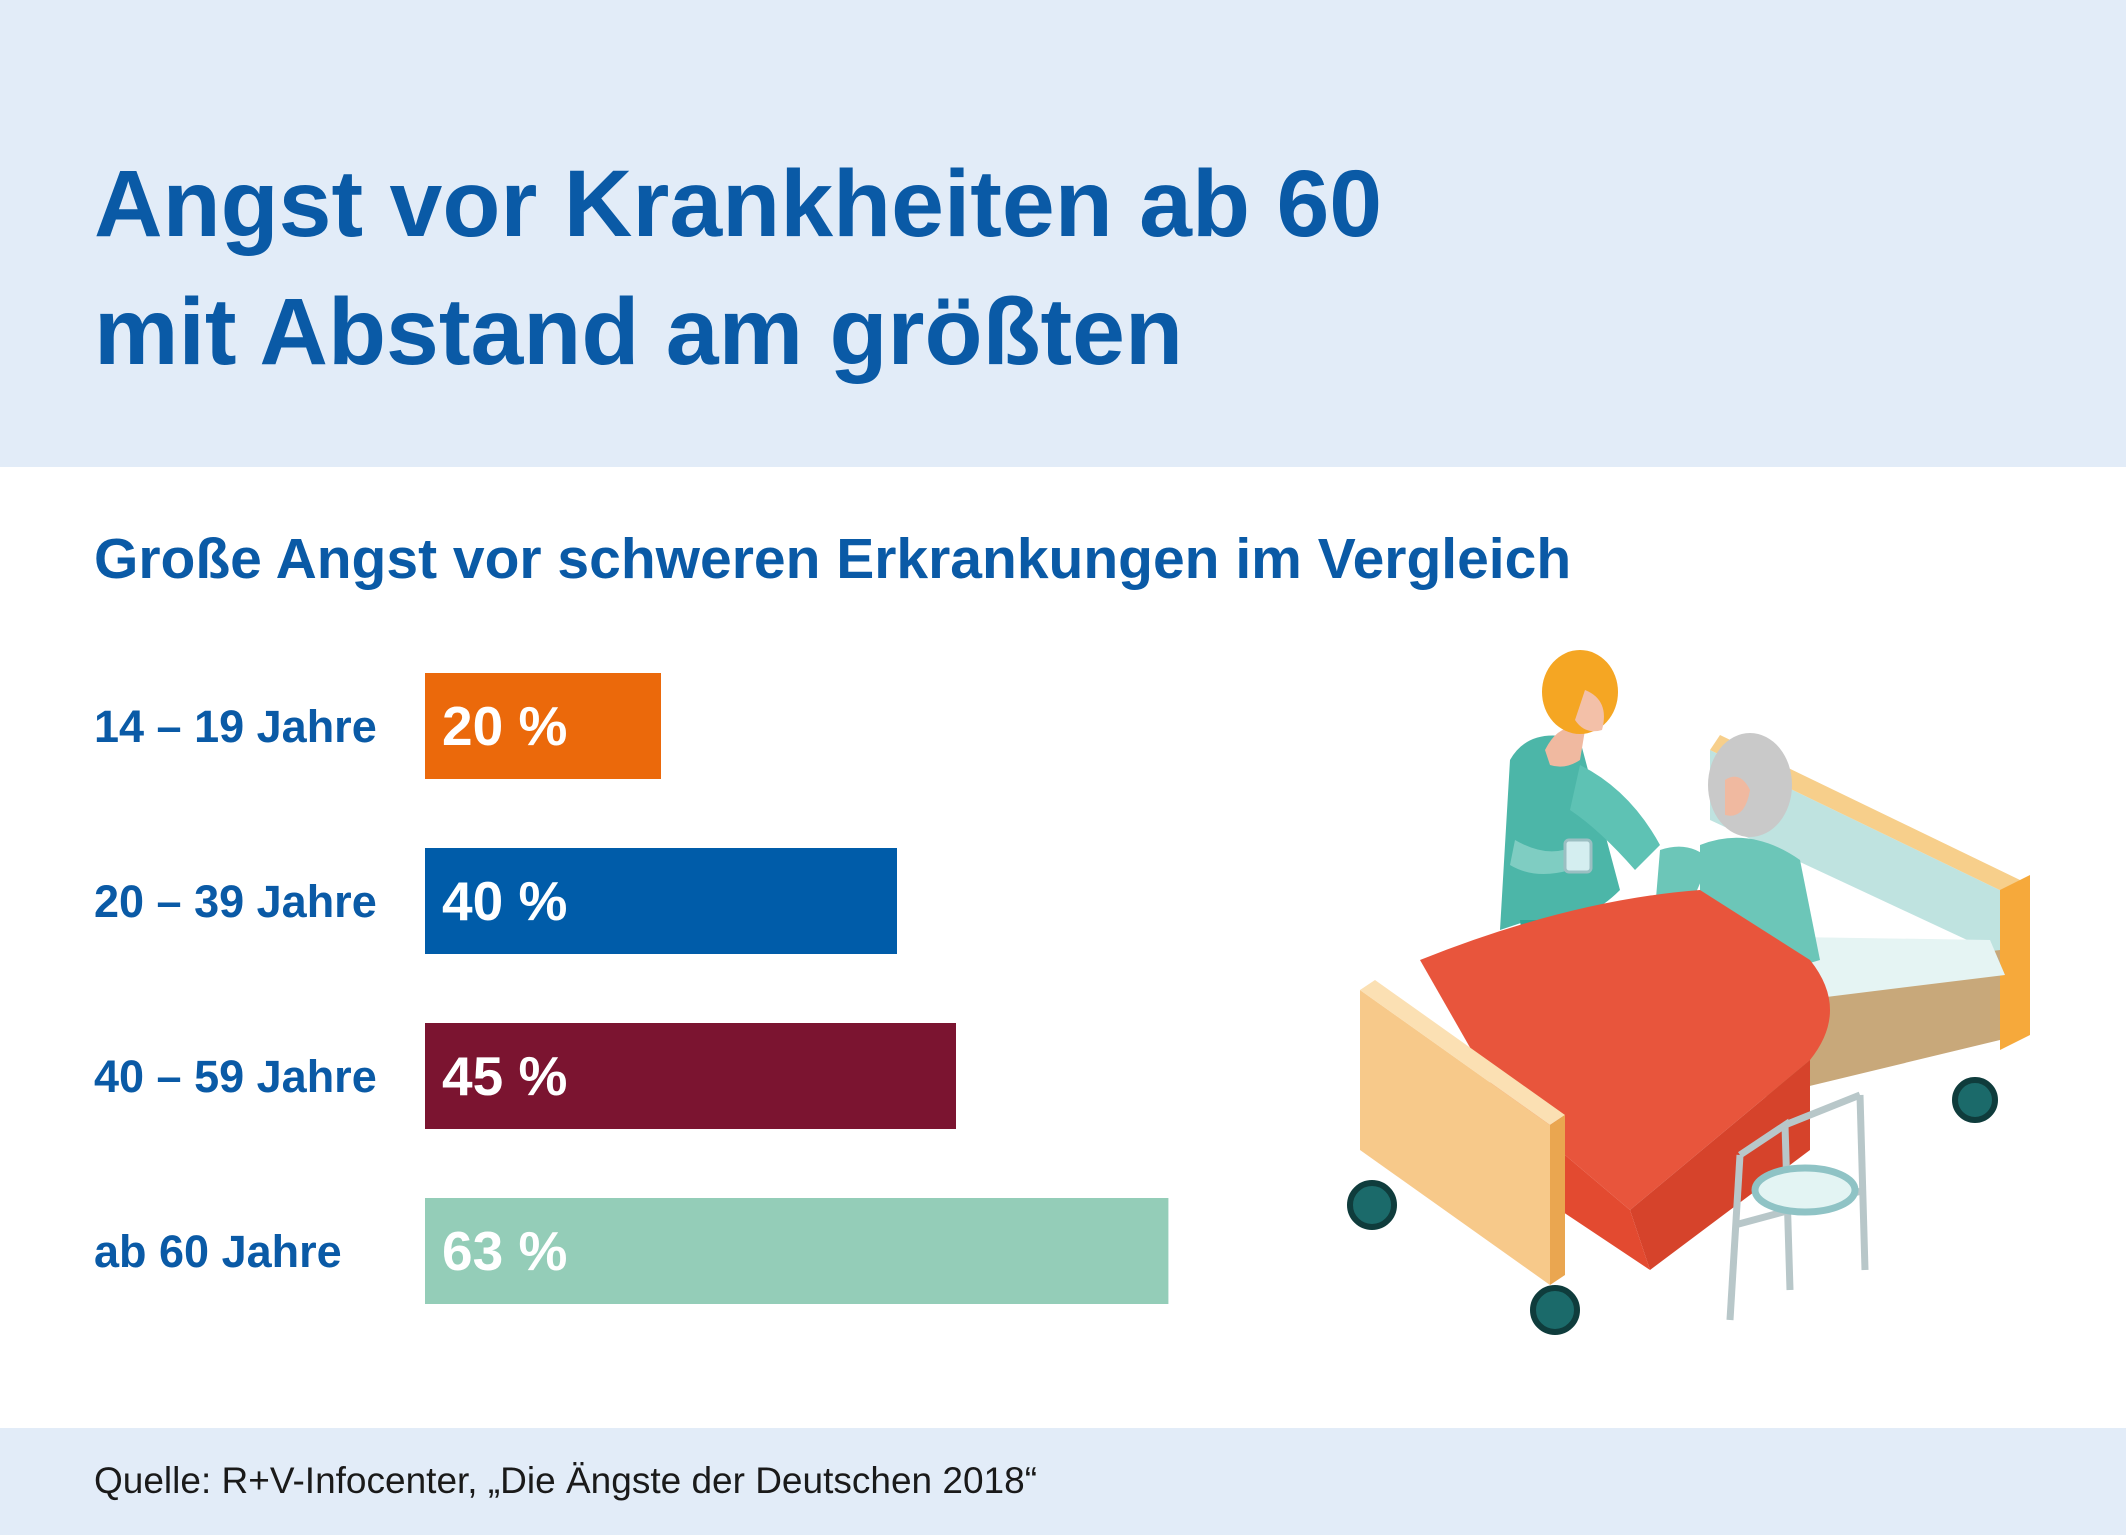  I want to click on hospital-bed-caregiver-illustration, so click(1688, 992).